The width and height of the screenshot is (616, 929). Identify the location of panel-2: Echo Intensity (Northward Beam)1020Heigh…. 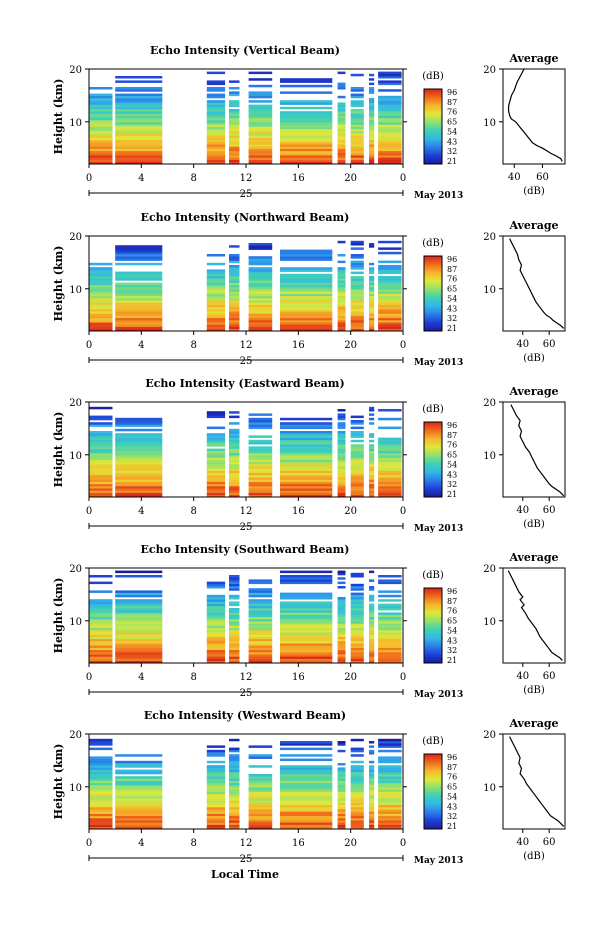
(309, 289).